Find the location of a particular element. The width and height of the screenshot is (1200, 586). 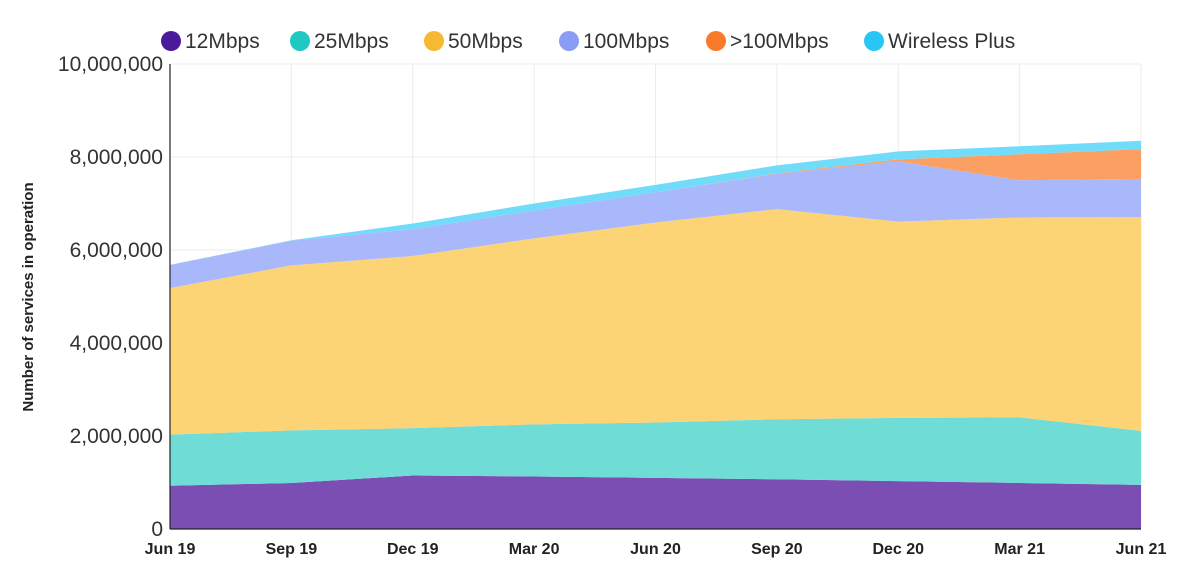

x-tick-label: Sep 20 is located at coordinates (777, 549).